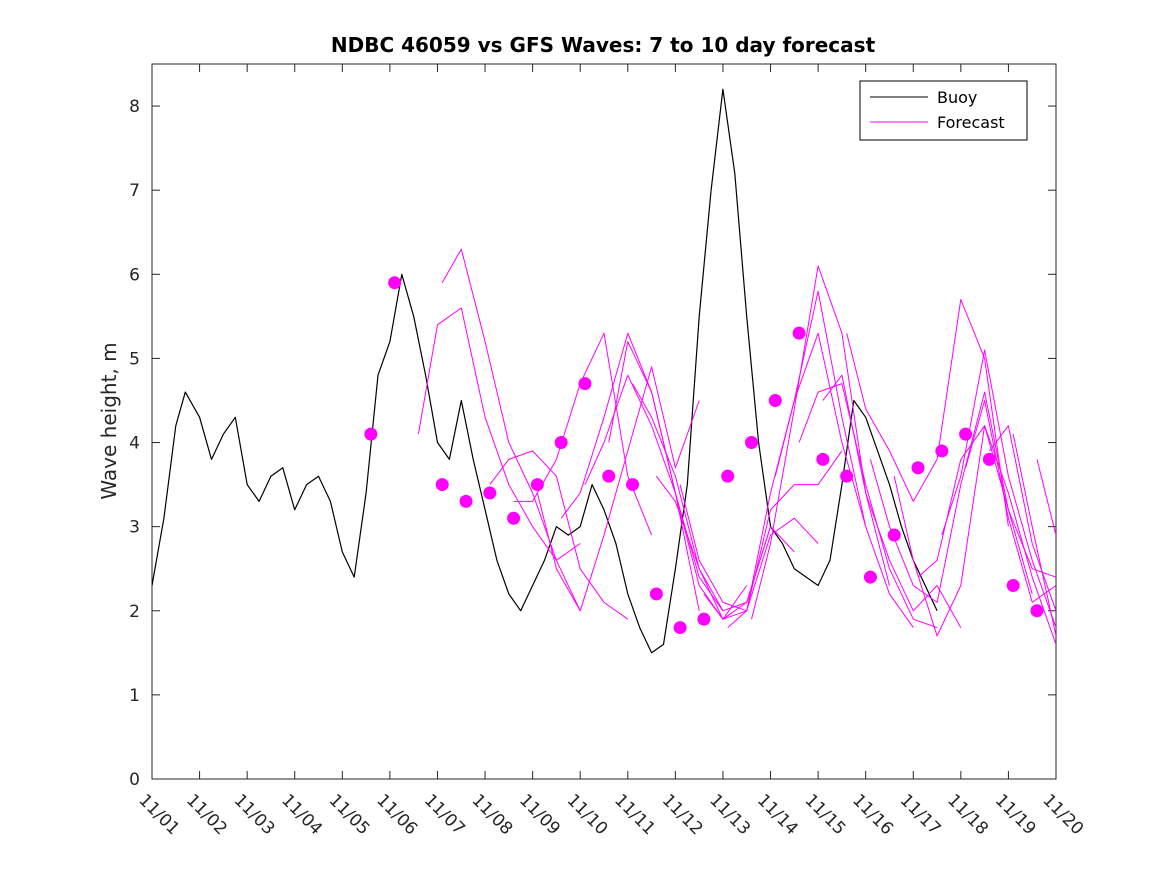 This screenshot has height=875, width=1167. What do you see at coordinates (134, 191) in the screenshot?
I see `y-tick-label: 7` at bounding box center [134, 191].